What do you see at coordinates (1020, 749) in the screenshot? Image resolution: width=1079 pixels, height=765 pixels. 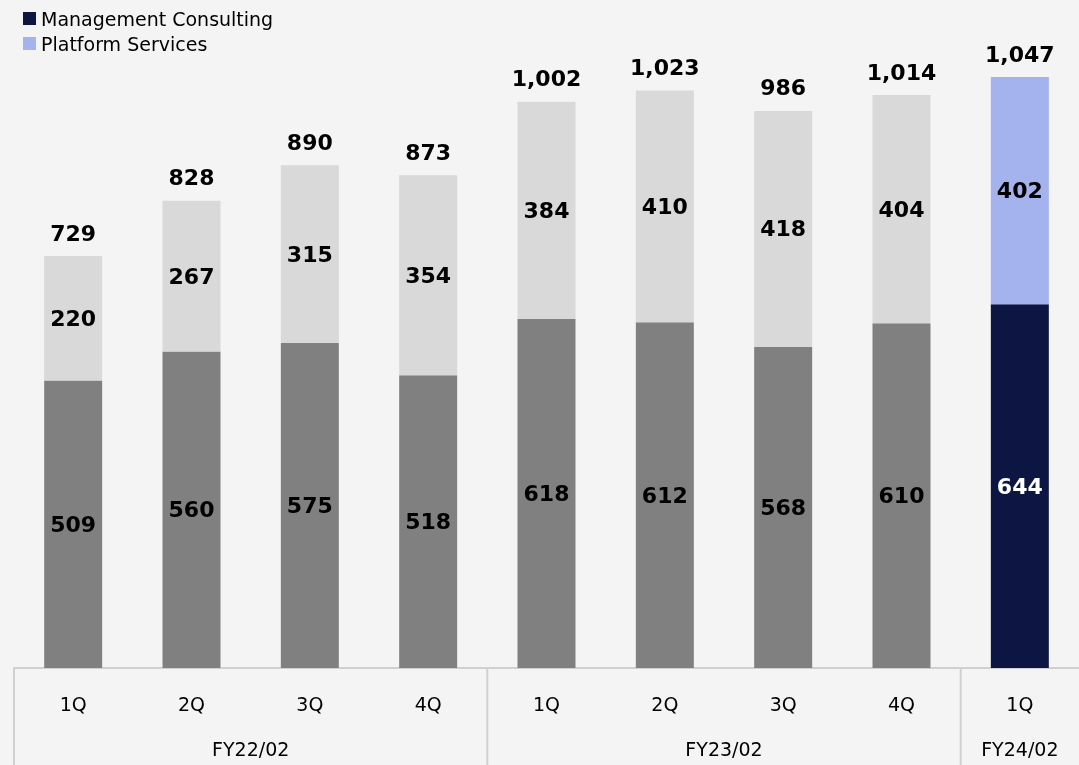 I see `text: FY24/02` at bounding box center [1020, 749].